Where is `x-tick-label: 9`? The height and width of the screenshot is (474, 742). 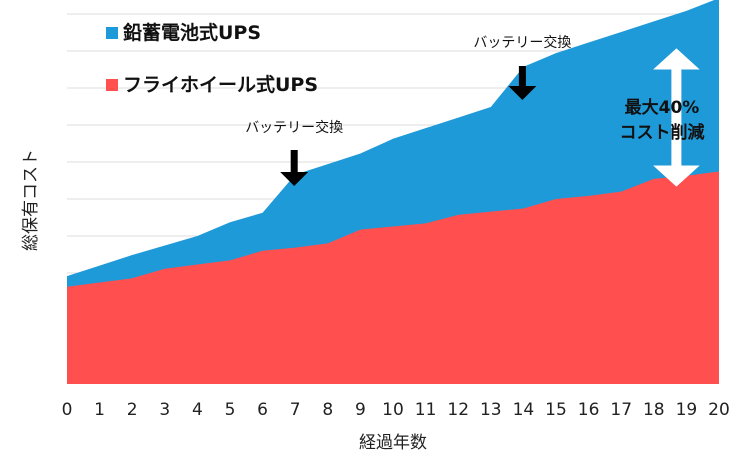 x-tick-label: 9 is located at coordinates (360, 410).